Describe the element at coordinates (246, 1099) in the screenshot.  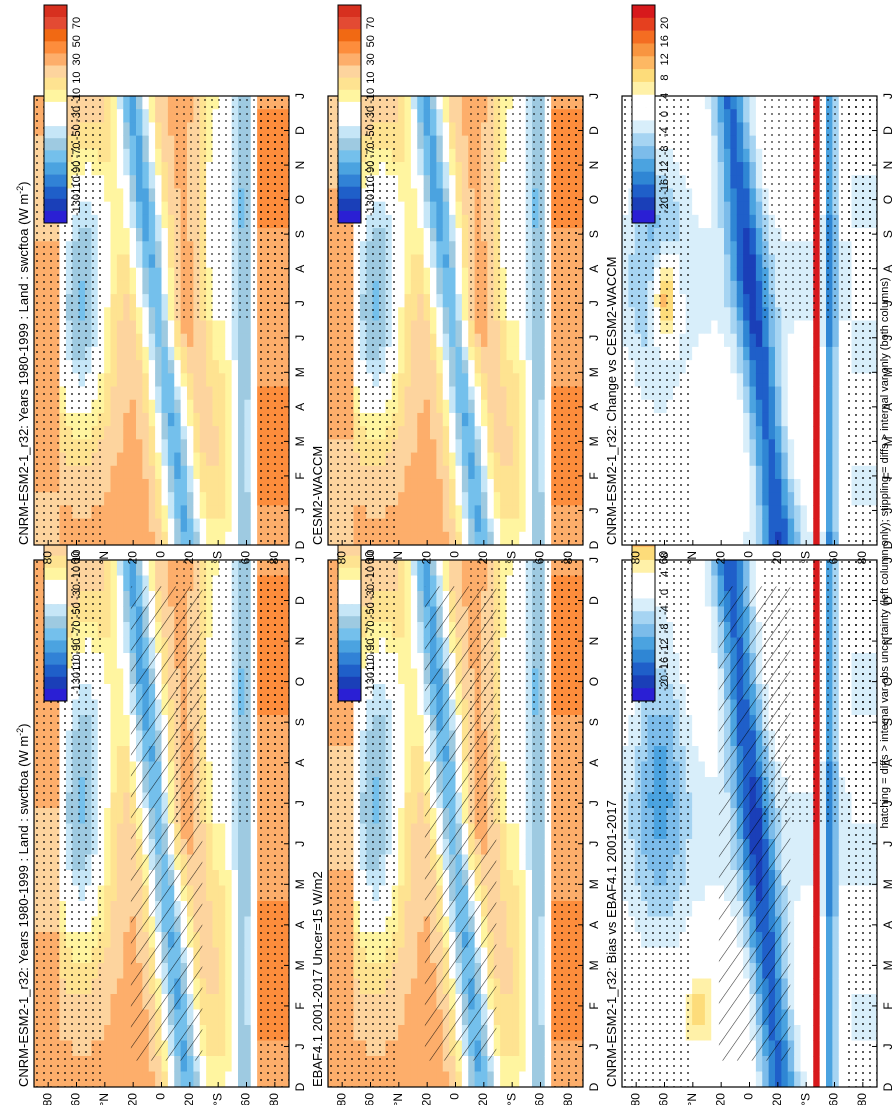
I see `lat-label: 60` at that location.